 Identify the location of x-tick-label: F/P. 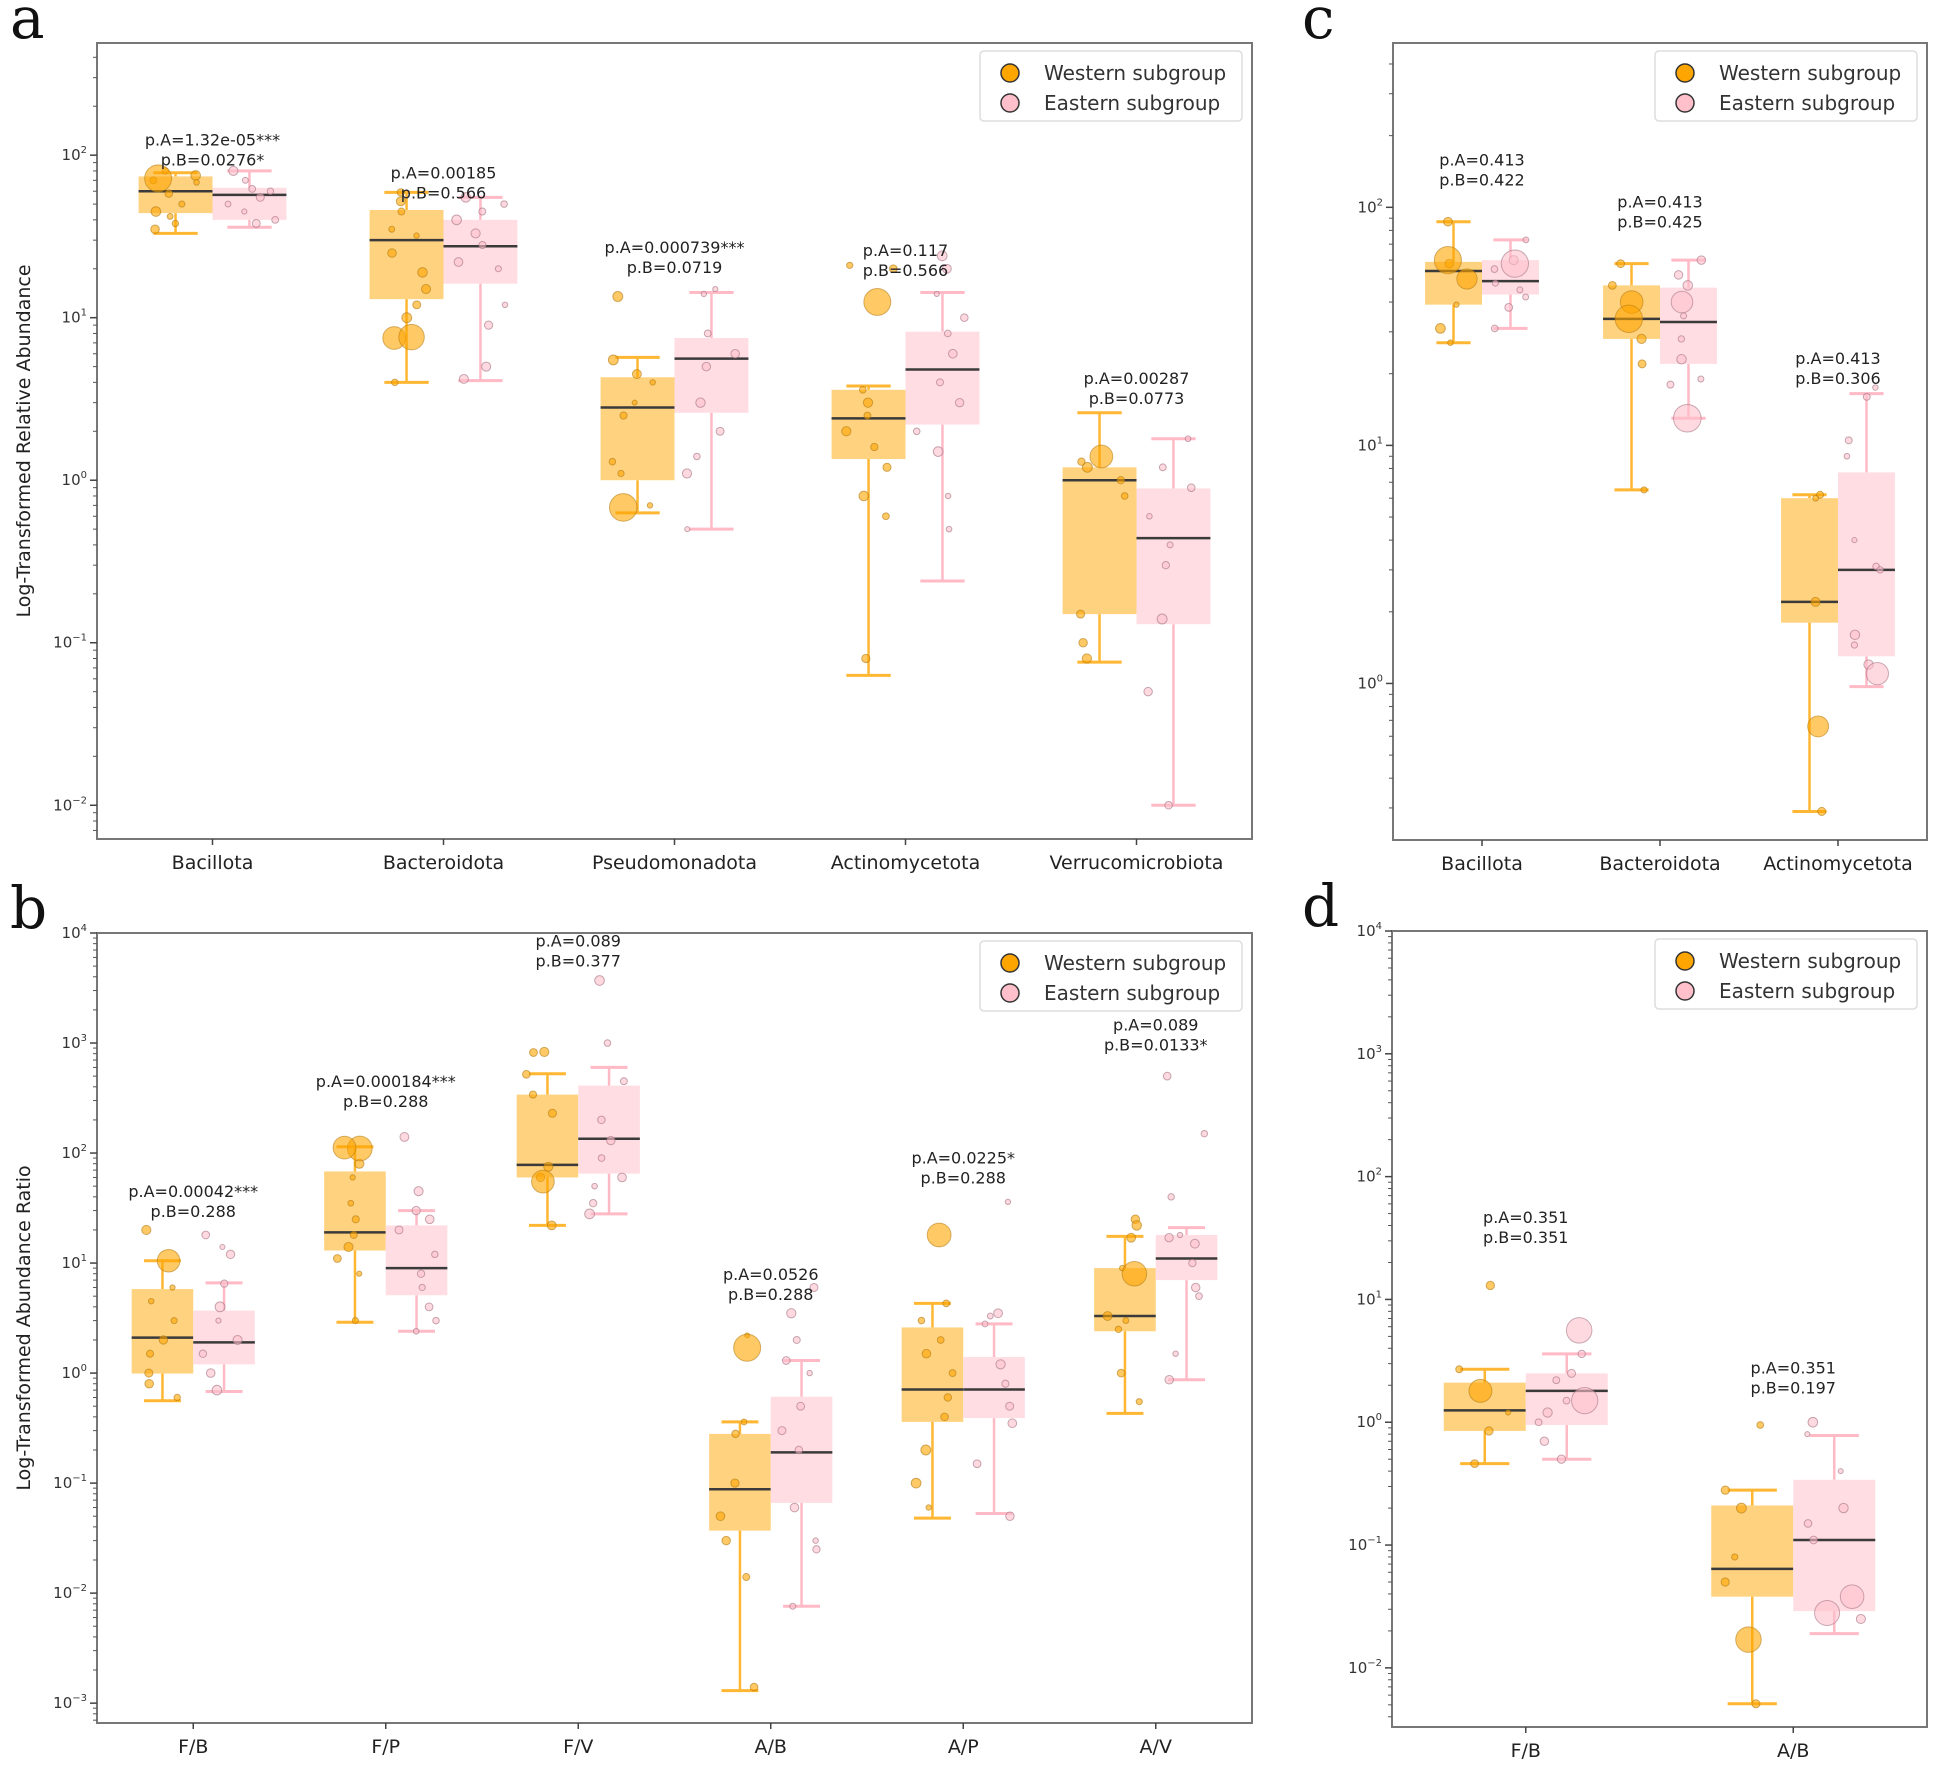
(385, 1747).